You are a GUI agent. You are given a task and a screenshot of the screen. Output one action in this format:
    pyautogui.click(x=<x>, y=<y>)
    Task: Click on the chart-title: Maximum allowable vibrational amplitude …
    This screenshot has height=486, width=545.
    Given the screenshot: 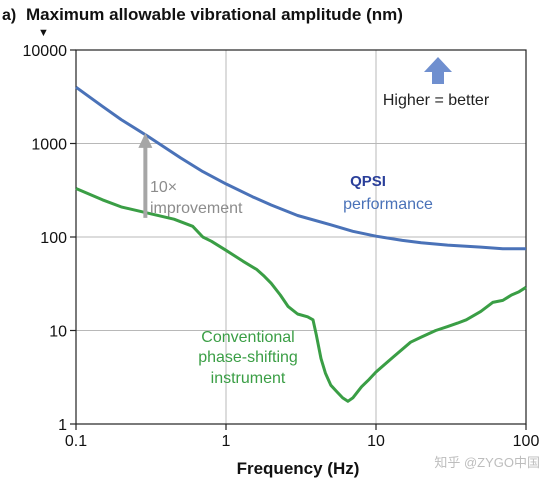 What is the action you would take?
    pyautogui.click(x=214, y=14)
    